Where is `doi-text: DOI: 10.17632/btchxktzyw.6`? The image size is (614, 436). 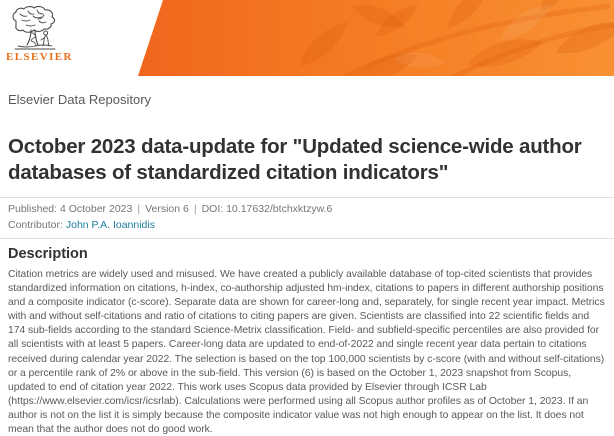
doi-text: DOI: 10.17632/btchxktzyw.6 is located at coordinates (267, 209).